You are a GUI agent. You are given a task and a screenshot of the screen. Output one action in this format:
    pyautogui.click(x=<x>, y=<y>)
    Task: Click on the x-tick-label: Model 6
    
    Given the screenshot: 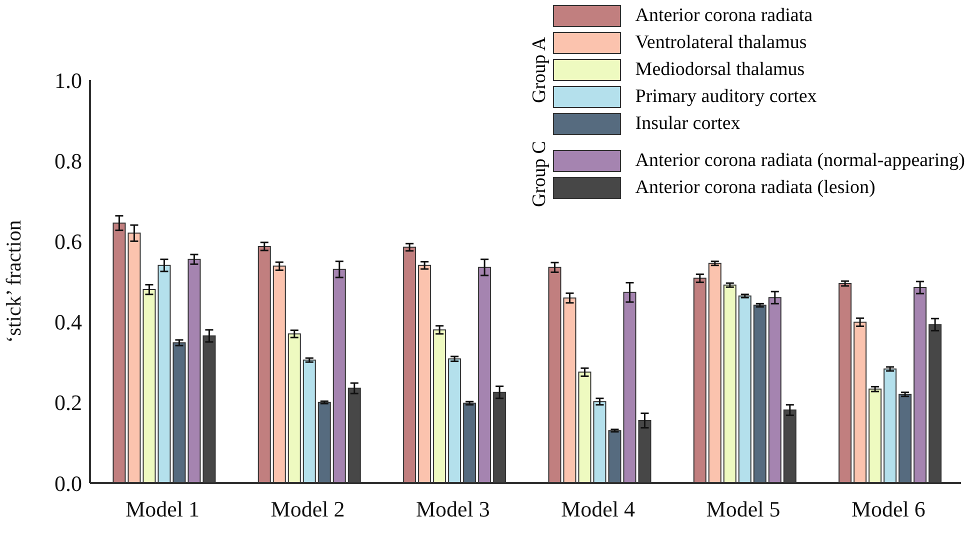 What is the action you would take?
    pyautogui.click(x=888, y=509)
    